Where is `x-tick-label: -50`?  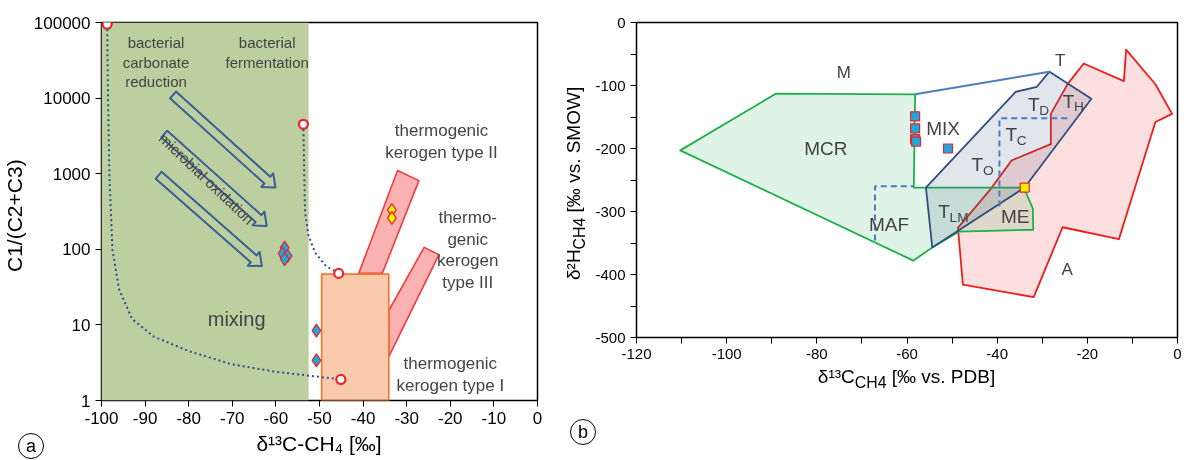
x-tick-label: -50 is located at coordinates (319, 418).